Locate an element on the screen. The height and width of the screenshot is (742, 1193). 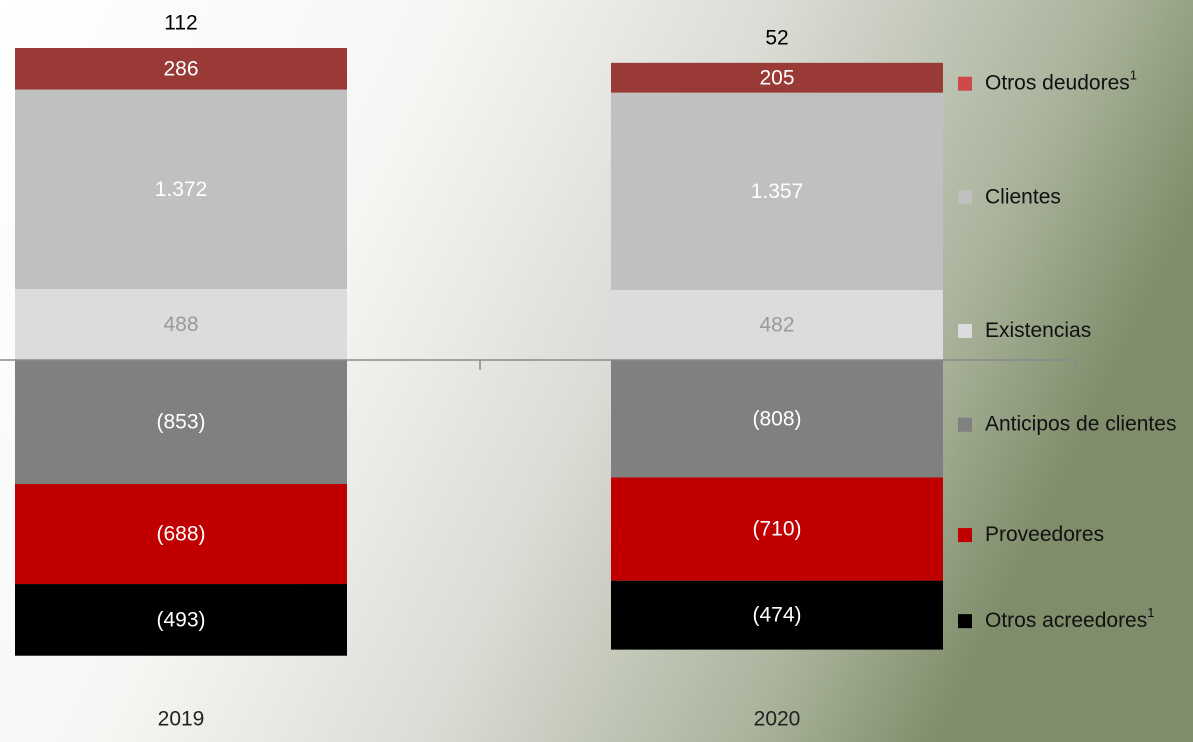
x-tick-label: 2019 is located at coordinates (181, 719).